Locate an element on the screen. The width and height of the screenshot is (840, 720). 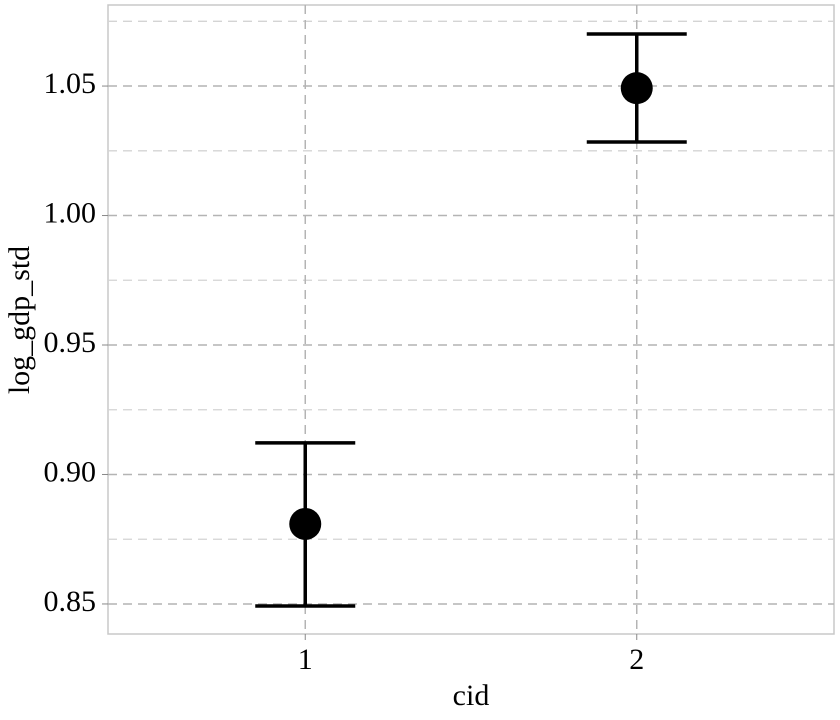
y-tick-label: 0.85 is located at coordinates (70, 601).